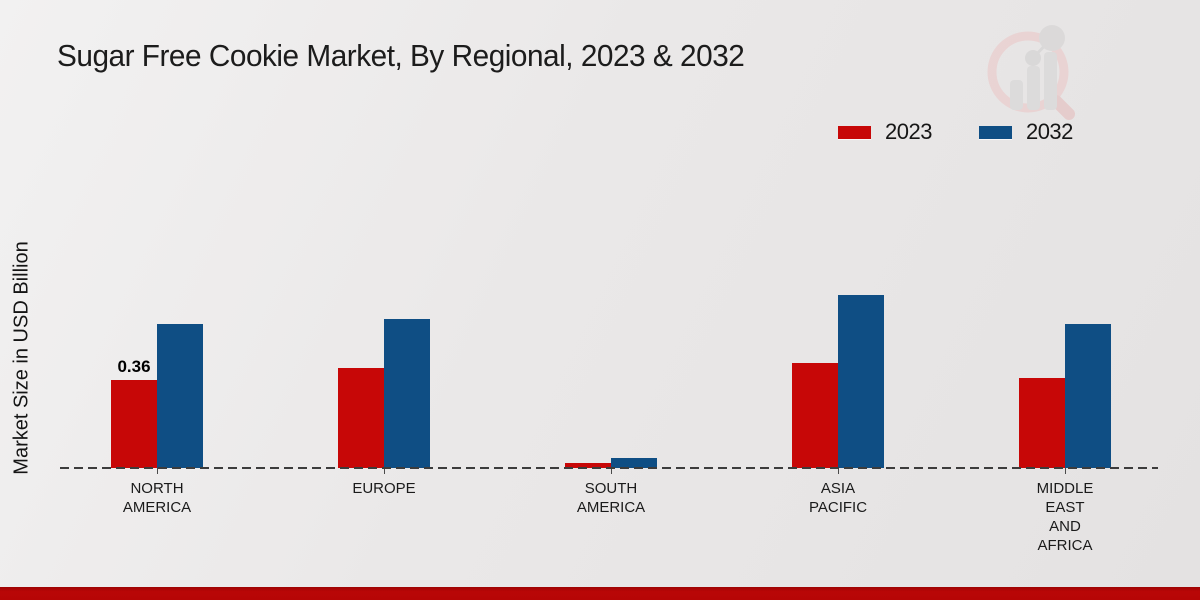 This screenshot has width=1200, height=600. What do you see at coordinates (600, 593) in the screenshot?
I see `footer-accent-band` at bounding box center [600, 593].